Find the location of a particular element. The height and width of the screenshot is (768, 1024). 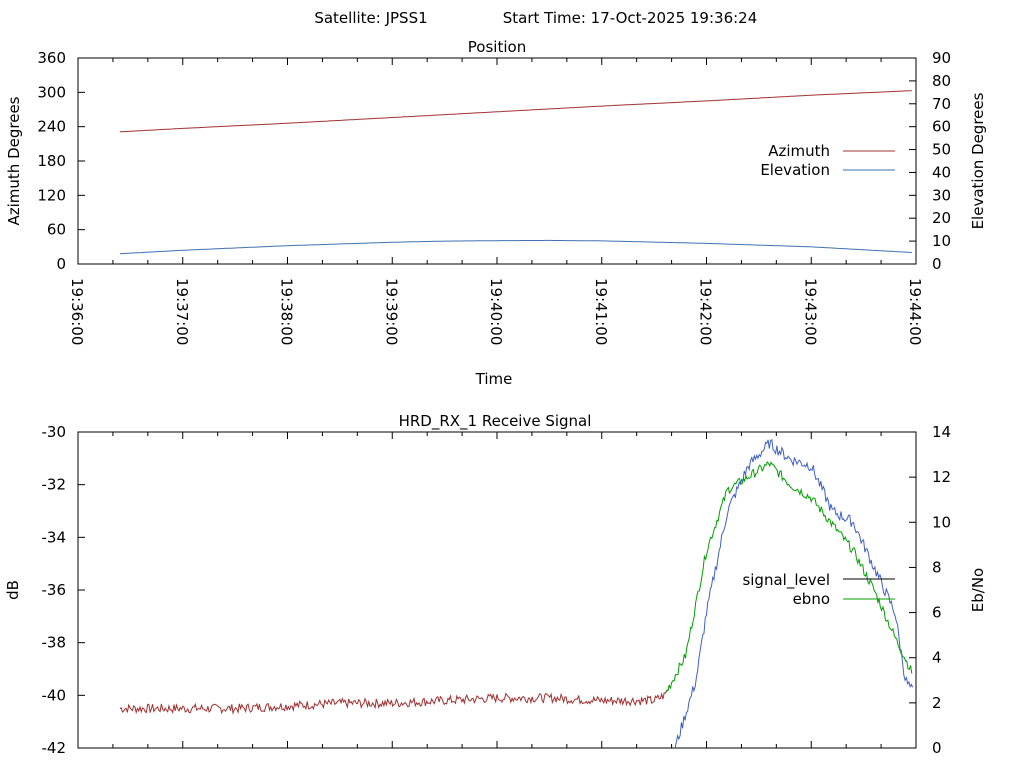

legend-signal-level-label: signal_level is located at coordinates (786, 580).